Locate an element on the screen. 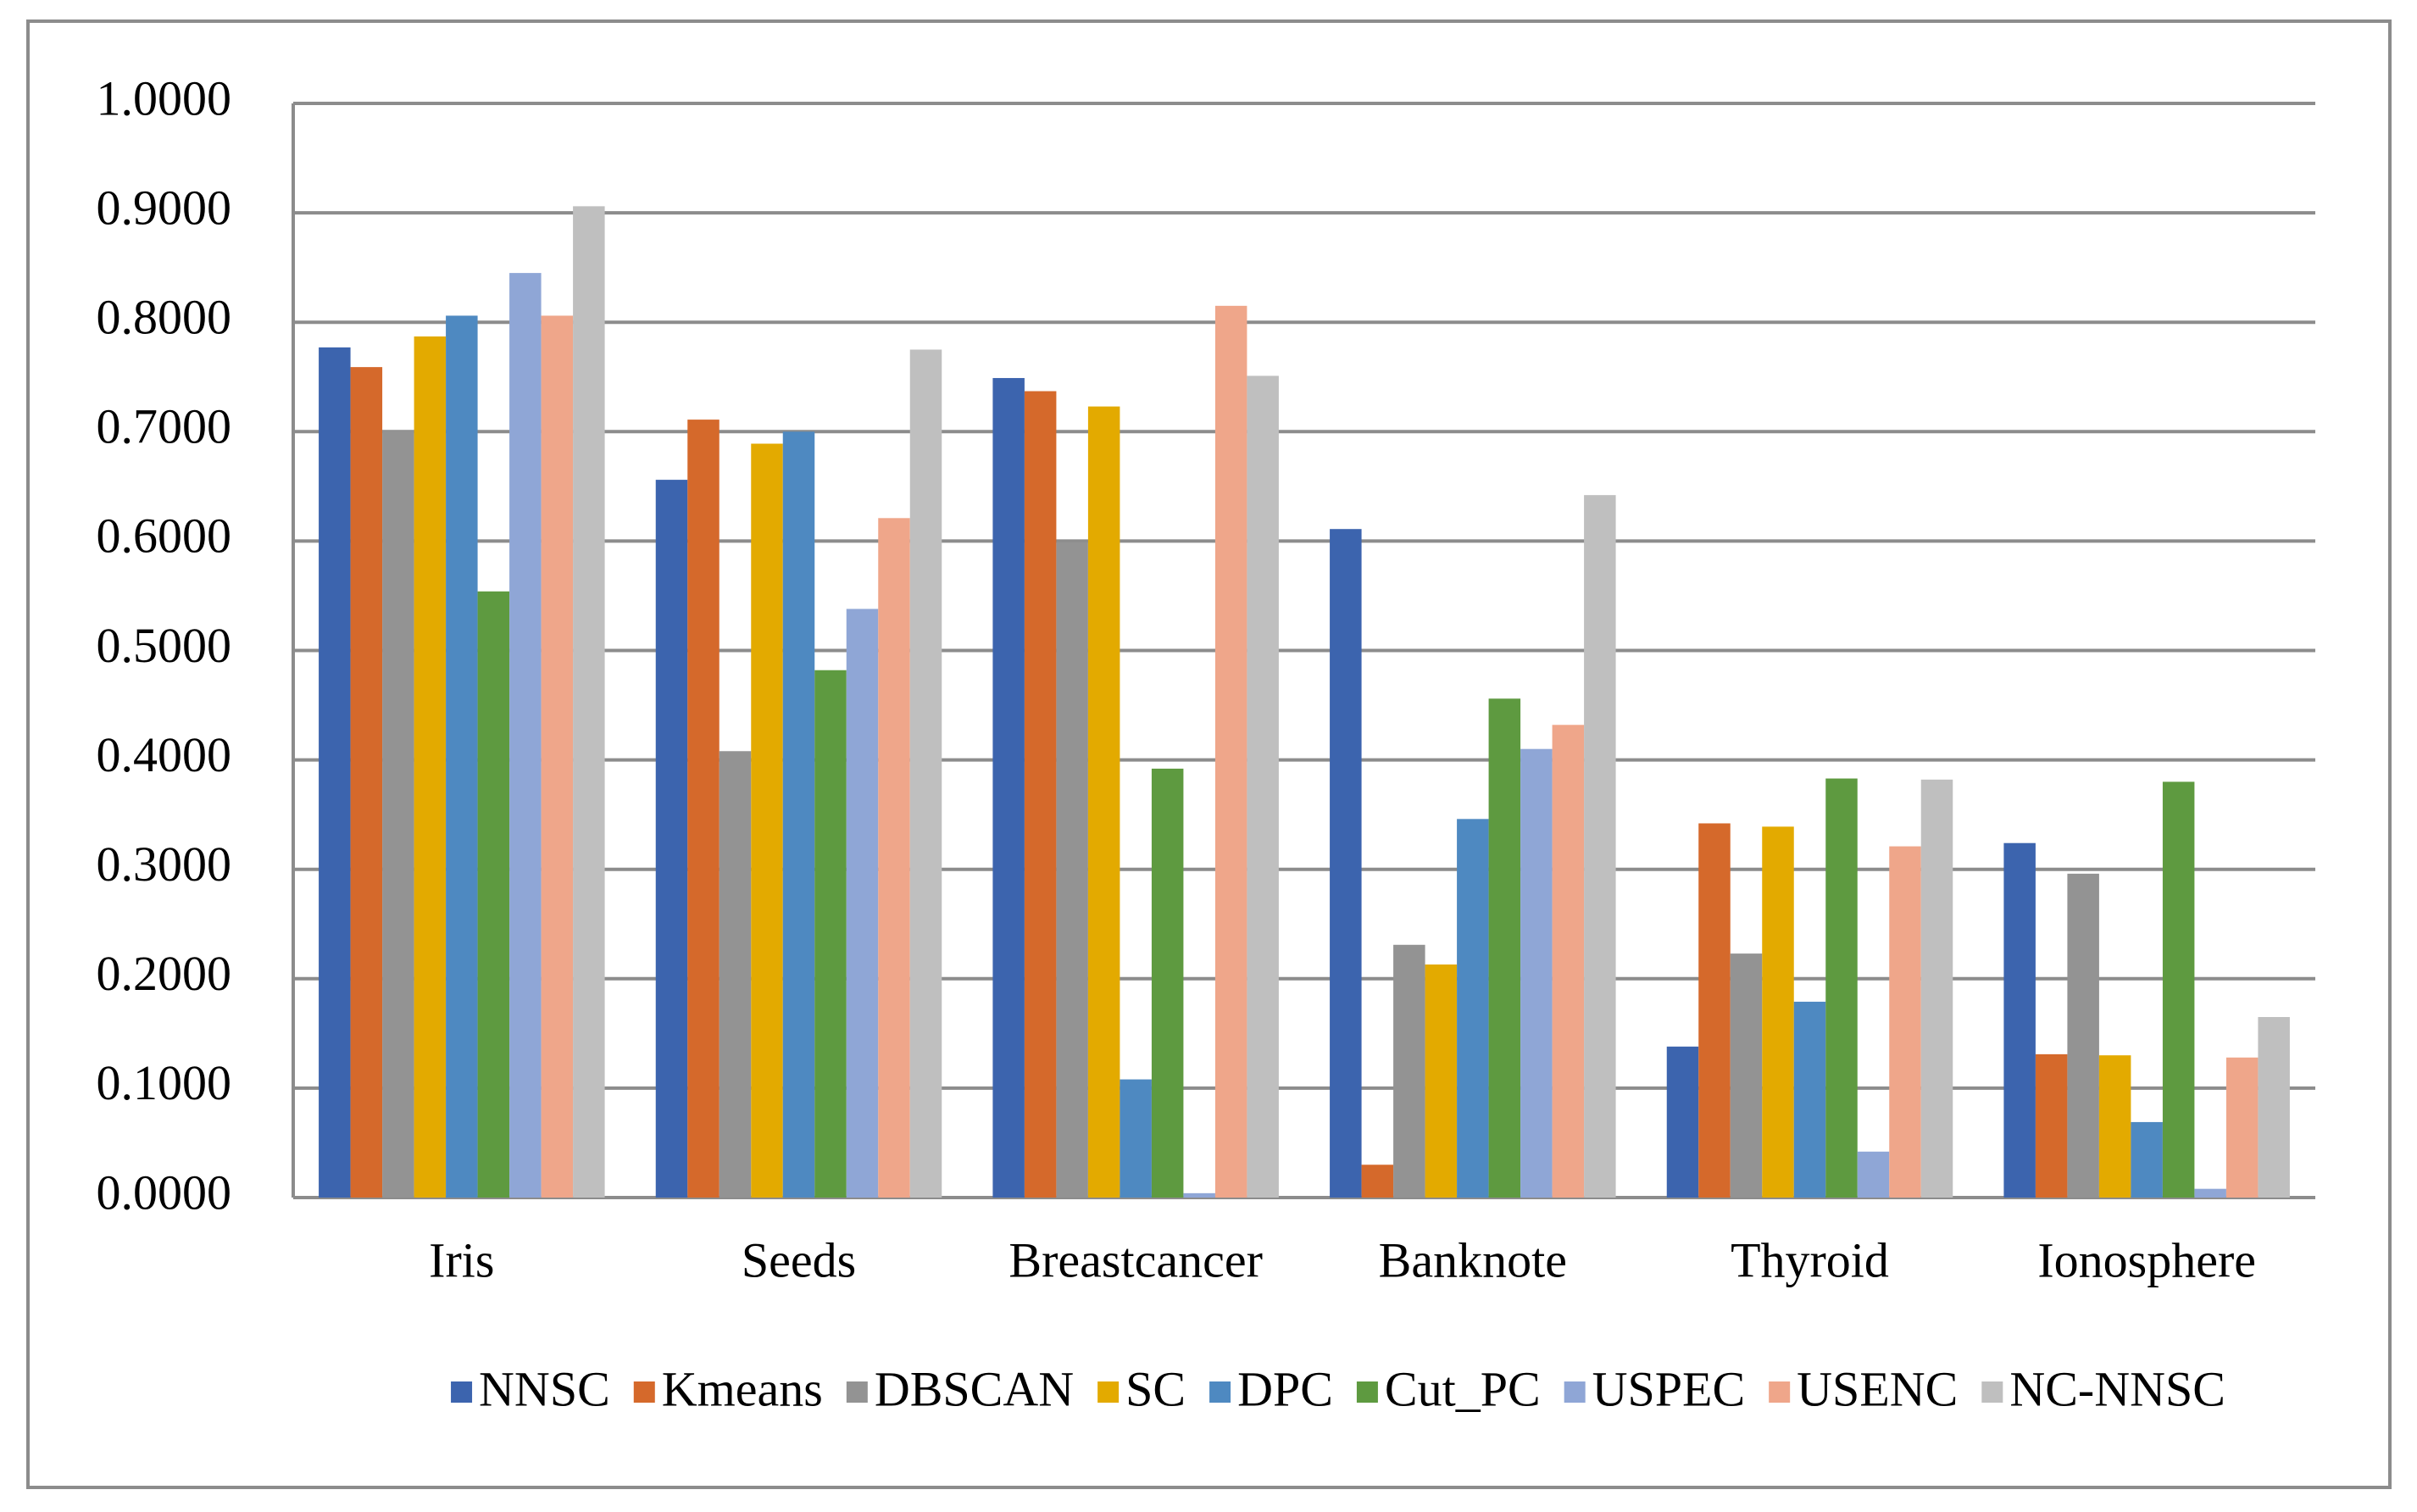 The width and height of the screenshot is (2417, 1512). y-tick-label: 0.2000 is located at coordinates (164, 974).